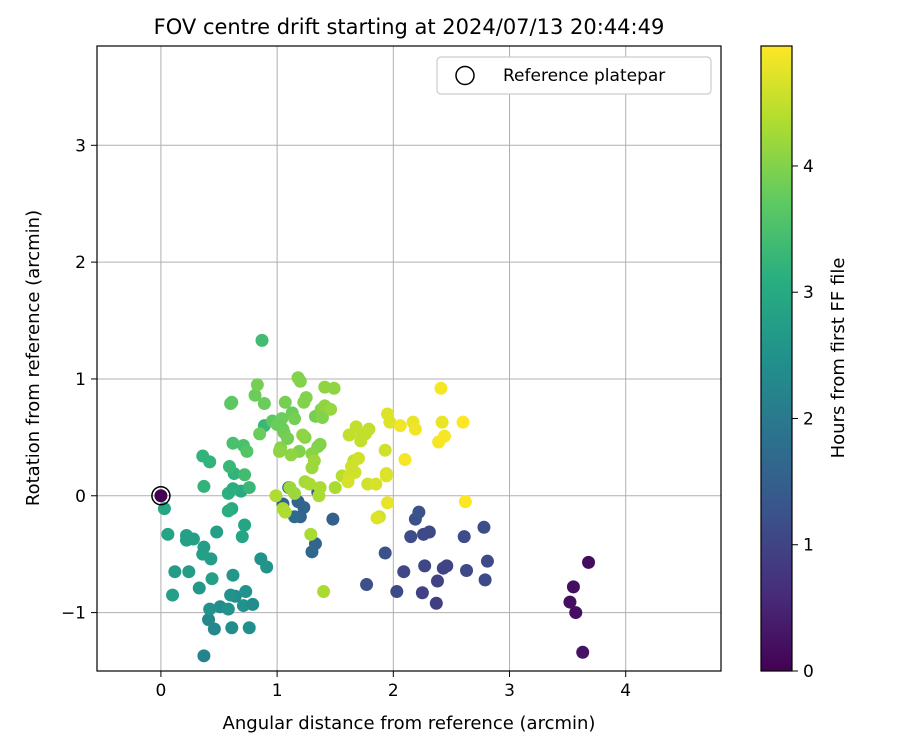  I want to click on legend-entry-reference-platepar: Reference platepar, so click(584, 76).